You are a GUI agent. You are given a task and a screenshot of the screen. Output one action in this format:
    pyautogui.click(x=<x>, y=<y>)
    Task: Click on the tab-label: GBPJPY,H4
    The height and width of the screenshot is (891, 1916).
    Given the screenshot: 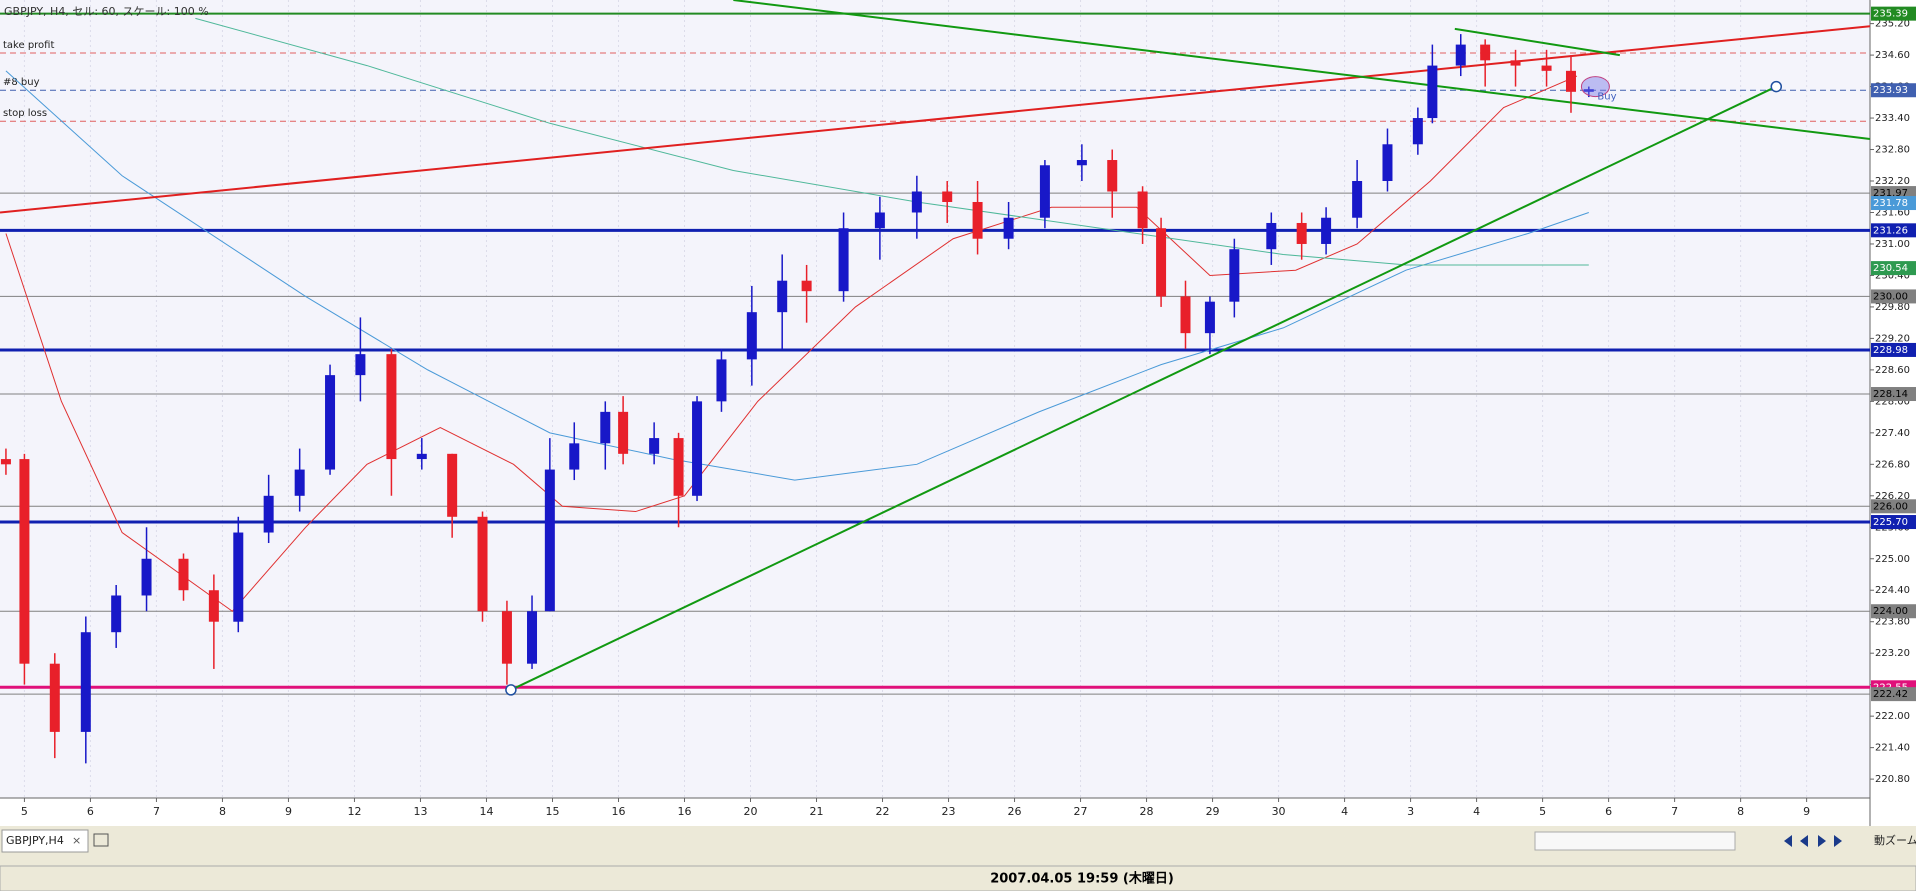 What is the action you would take?
    pyautogui.click(x=35, y=840)
    